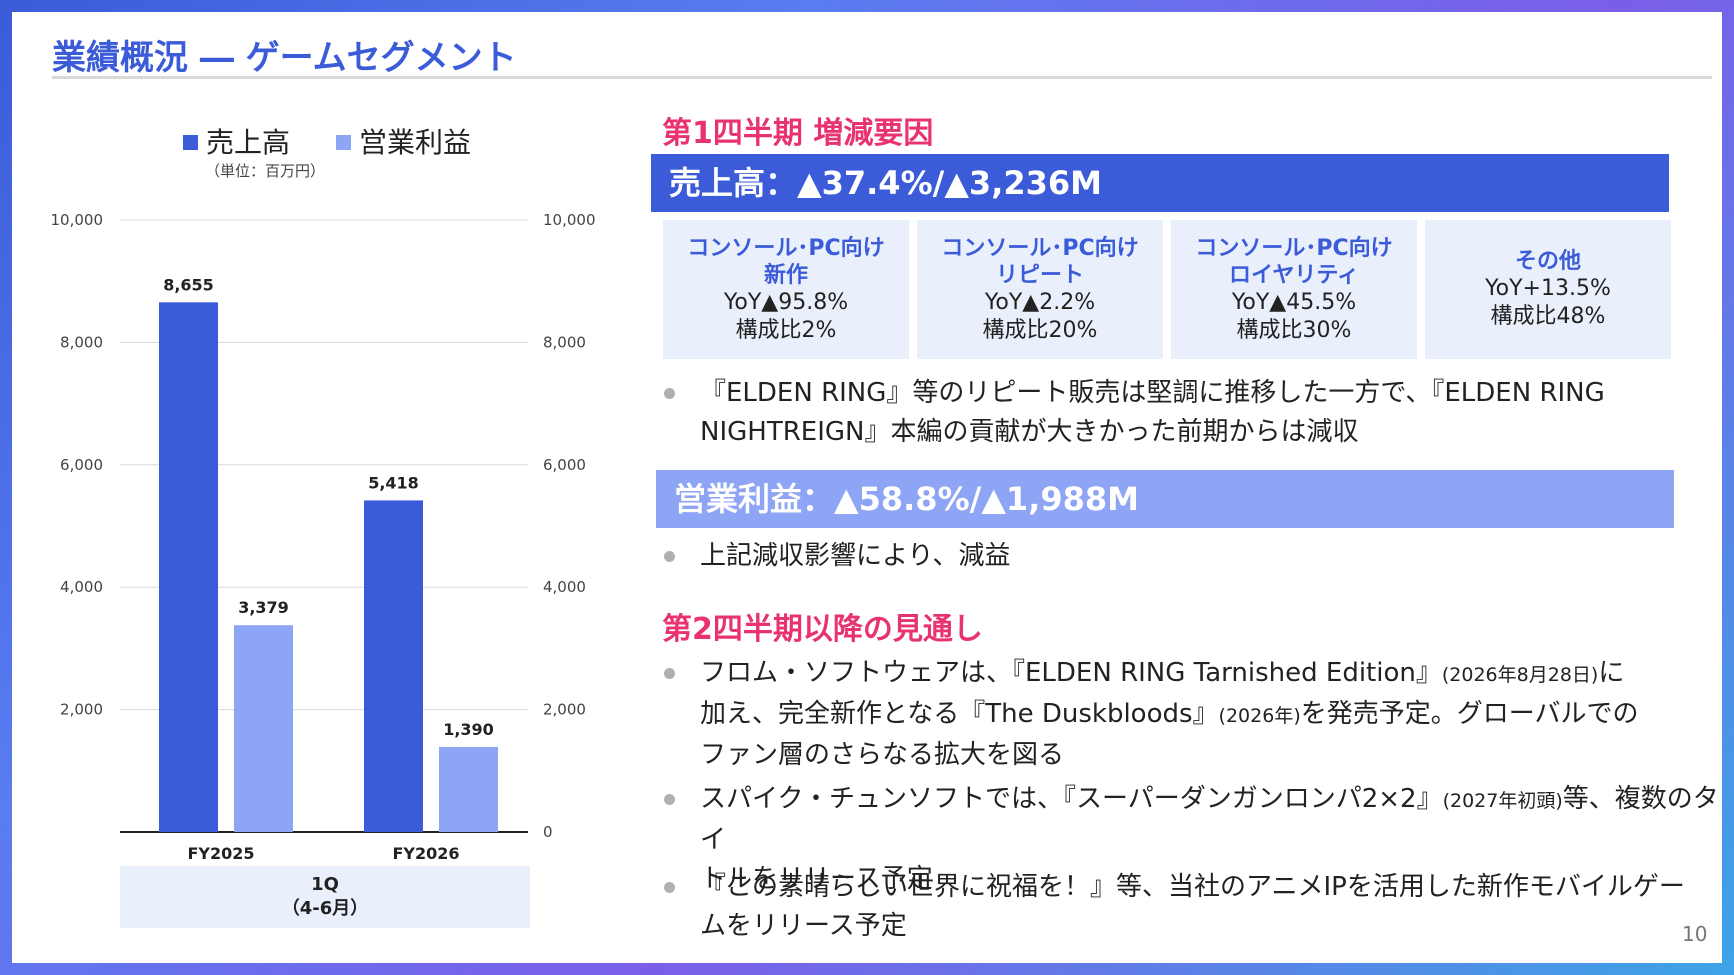 The height and width of the screenshot is (975, 1734). What do you see at coordinates (564, 342) in the screenshot?
I see `right-tick-label: 8,000` at bounding box center [564, 342].